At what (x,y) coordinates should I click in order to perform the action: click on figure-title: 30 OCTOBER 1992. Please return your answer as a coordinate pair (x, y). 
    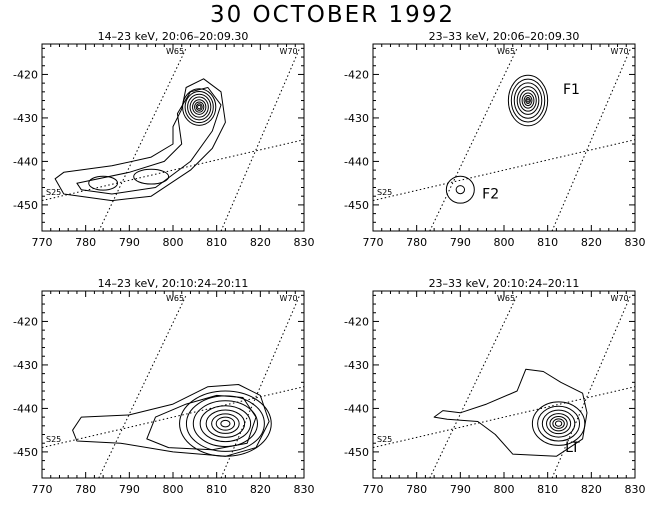
    Looking at the image, I should click on (332, 15).